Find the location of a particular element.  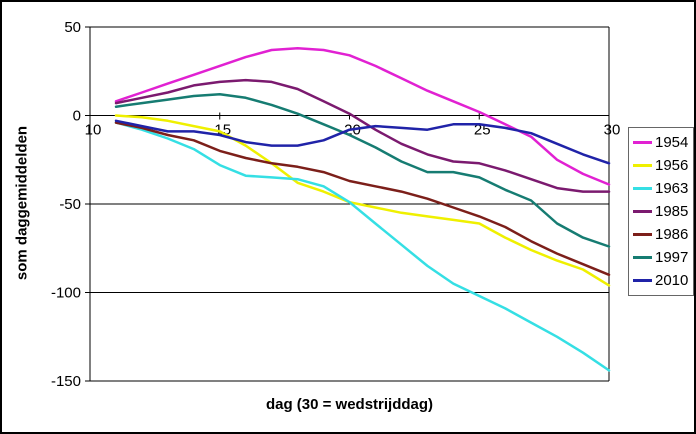

y-tick-labels: 50 0 -50 -100 -150 is located at coordinates (66, 204).